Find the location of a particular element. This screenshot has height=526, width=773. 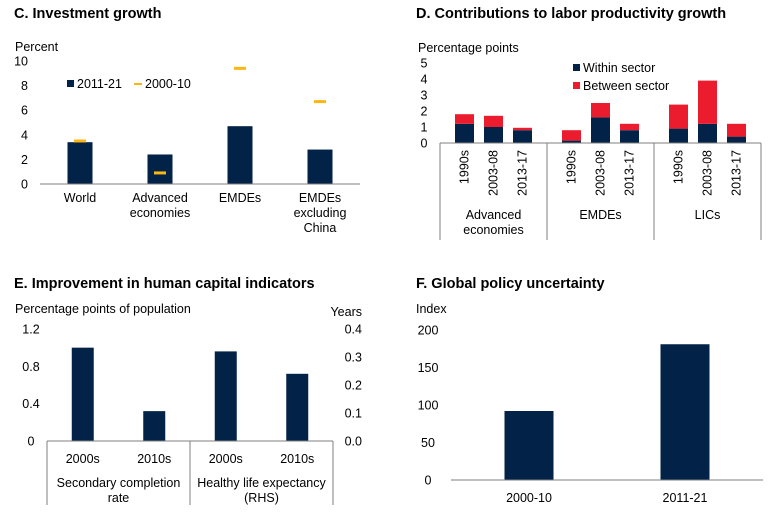

y-tick-label: 100 is located at coordinates (428, 406).